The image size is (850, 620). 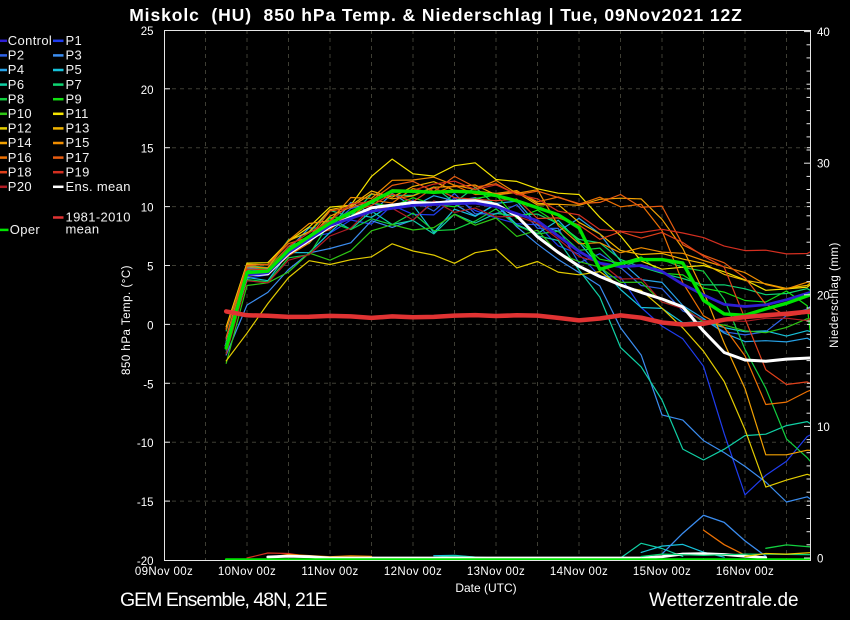 What do you see at coordinates (16, 55) in the screenshot?
I see `svg-text: P2` at bounding box center [16, 55].